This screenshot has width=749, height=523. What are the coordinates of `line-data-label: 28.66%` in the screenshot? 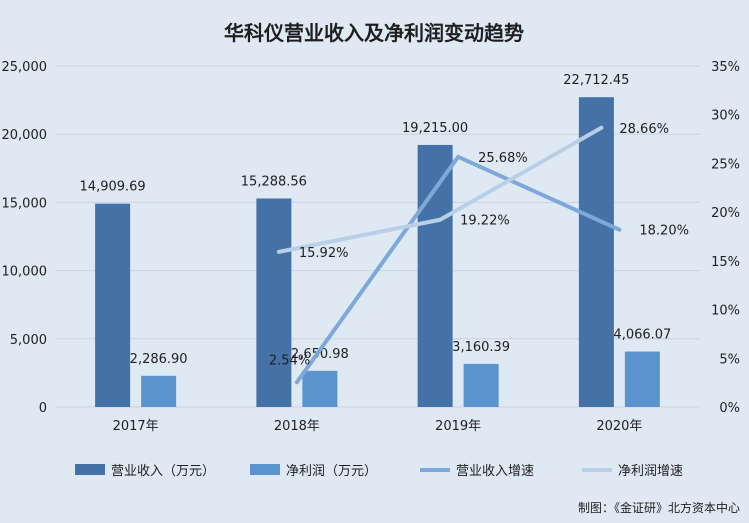 It's located at (644, 129).